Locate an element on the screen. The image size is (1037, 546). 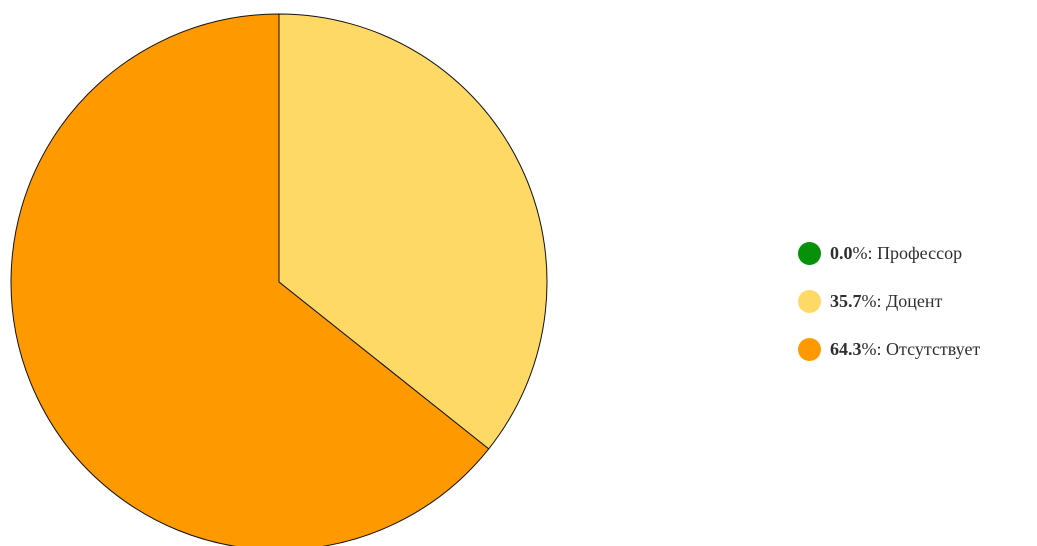
legend-dot-absent is located at coordinates (809, 349).